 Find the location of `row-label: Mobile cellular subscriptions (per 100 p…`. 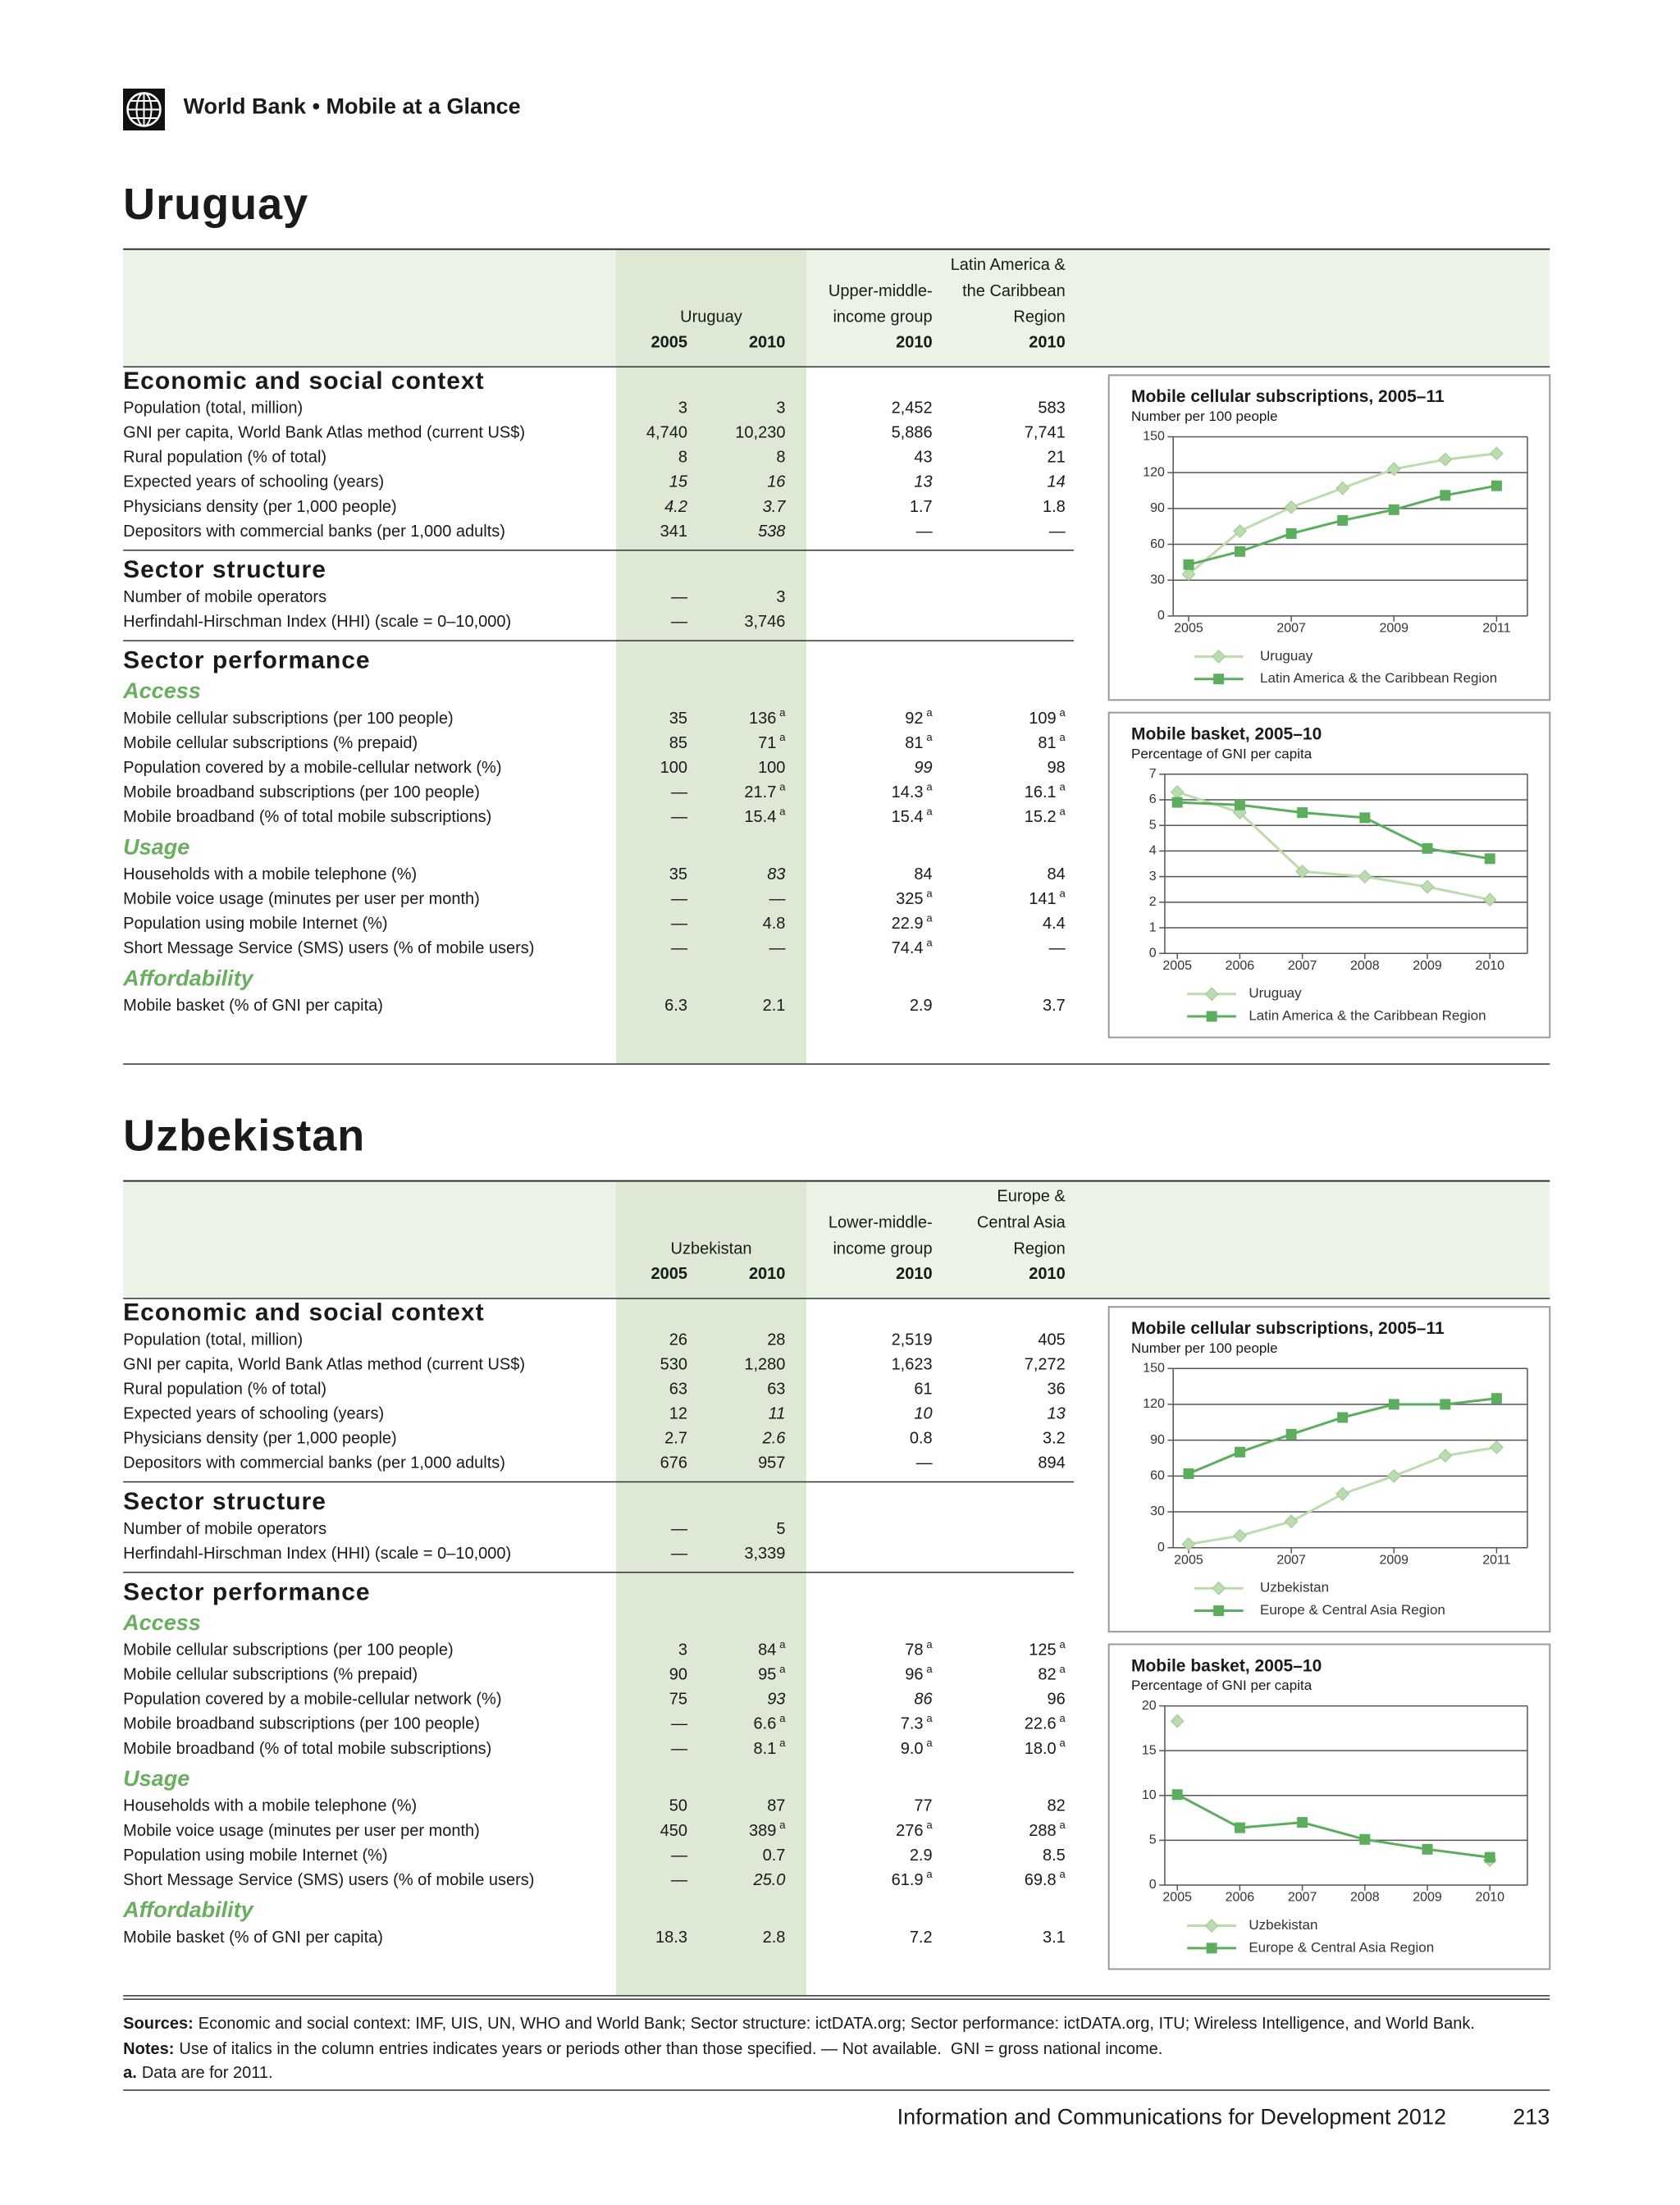

row-label: Mobile cellular subscriptions (per 100 p… is located at coordinates (288, 1650).